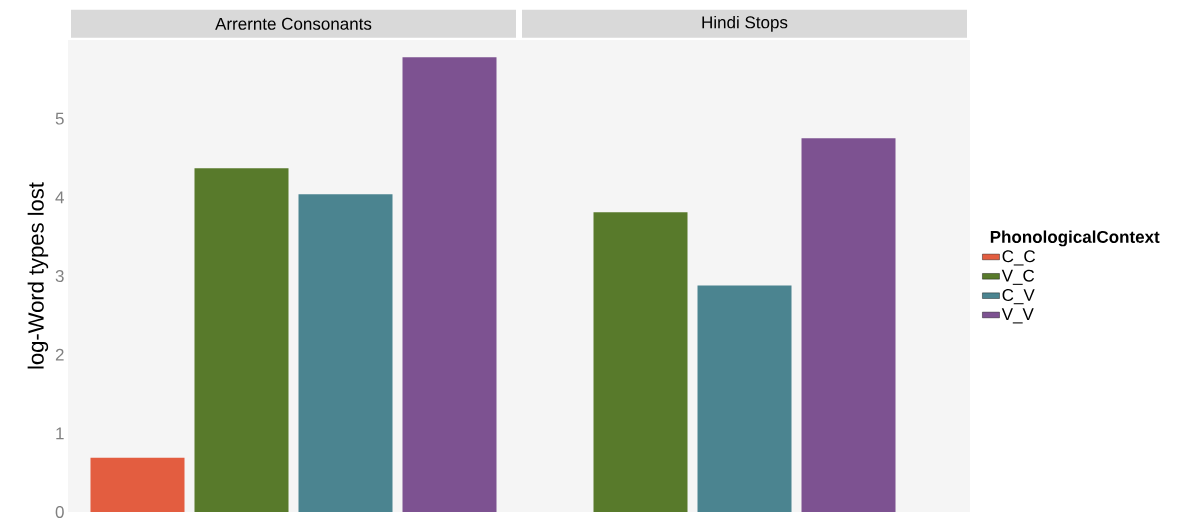  Describe the element at coordinates (1018, 297) in the screenshot. I see `legend-label: C_V` at that location.